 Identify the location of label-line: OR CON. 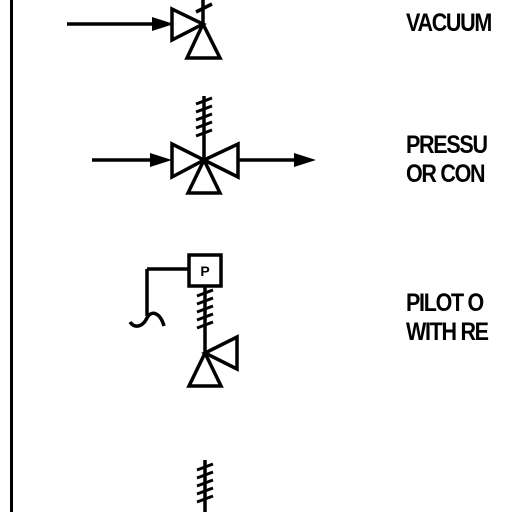
(446, 174).